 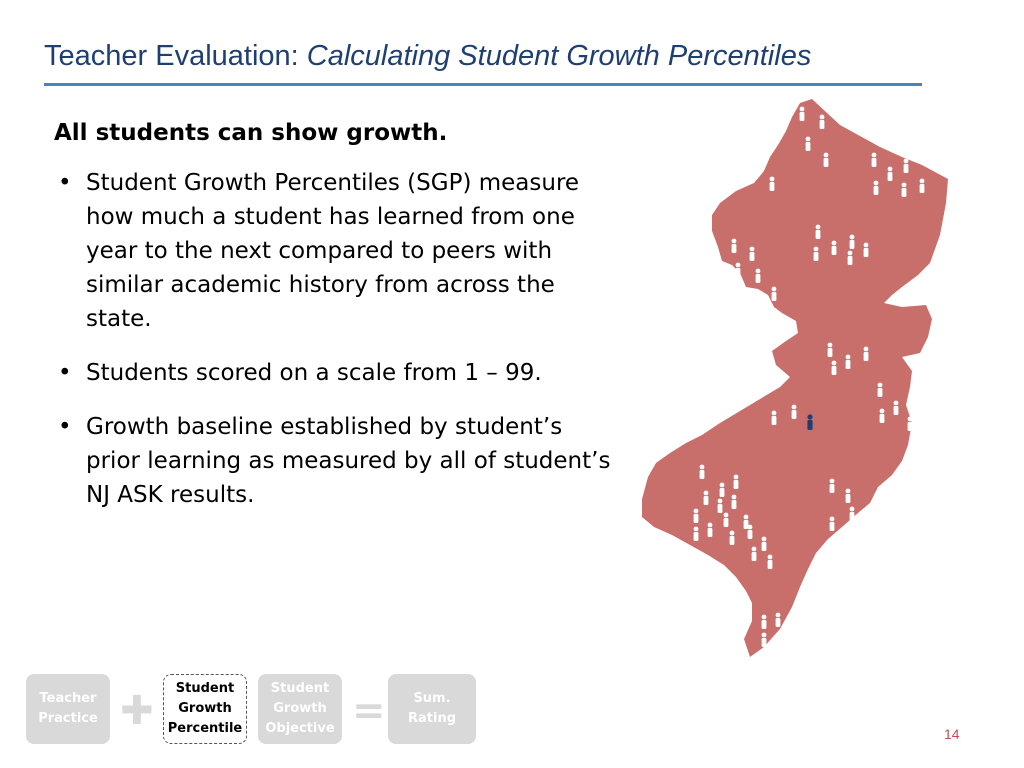 I want to click on teacher-practice-box: Teacher Practice, so click(x=68, y=709).